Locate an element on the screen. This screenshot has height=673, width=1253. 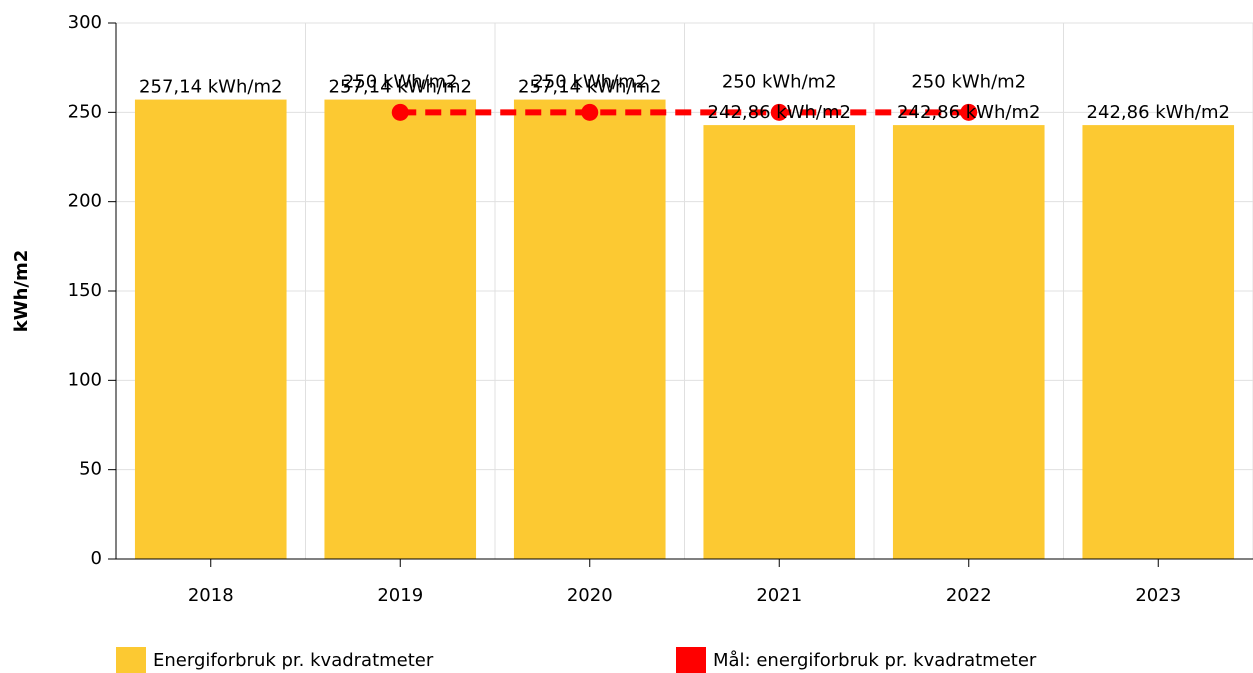
y-tick-label: 300 is located at coordinates (85, 22).